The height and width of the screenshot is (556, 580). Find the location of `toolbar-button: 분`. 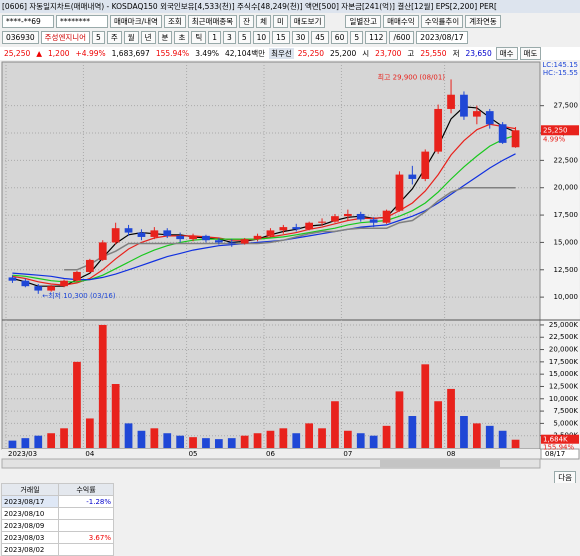

toolbar-button: 분 is located at coordinates (165, 37).